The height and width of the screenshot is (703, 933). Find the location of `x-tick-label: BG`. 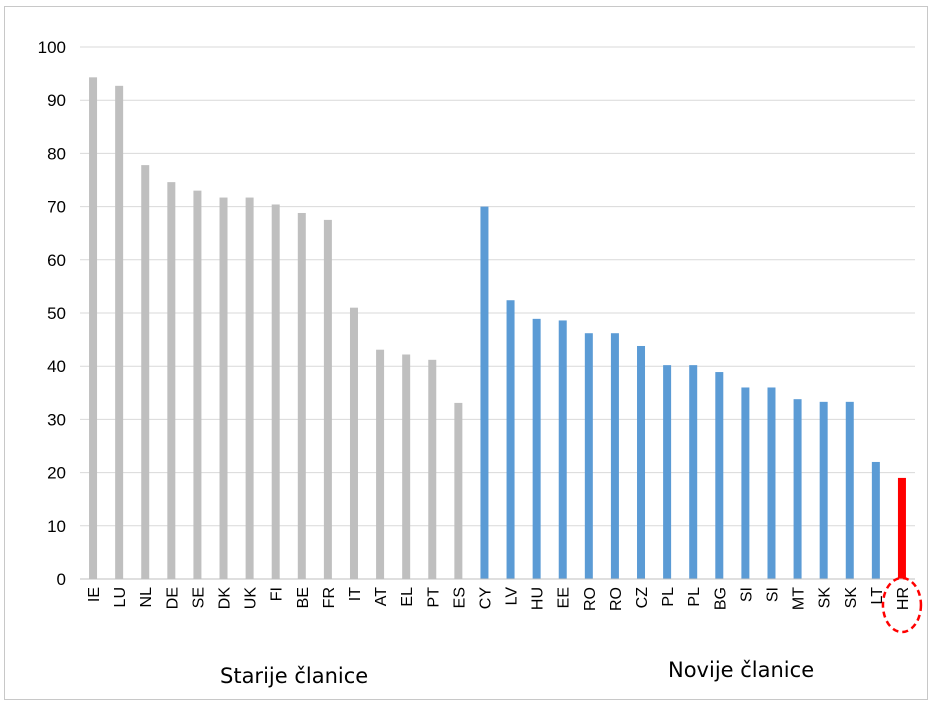

x-tick-label: BG is located at coordinates (720, 598).